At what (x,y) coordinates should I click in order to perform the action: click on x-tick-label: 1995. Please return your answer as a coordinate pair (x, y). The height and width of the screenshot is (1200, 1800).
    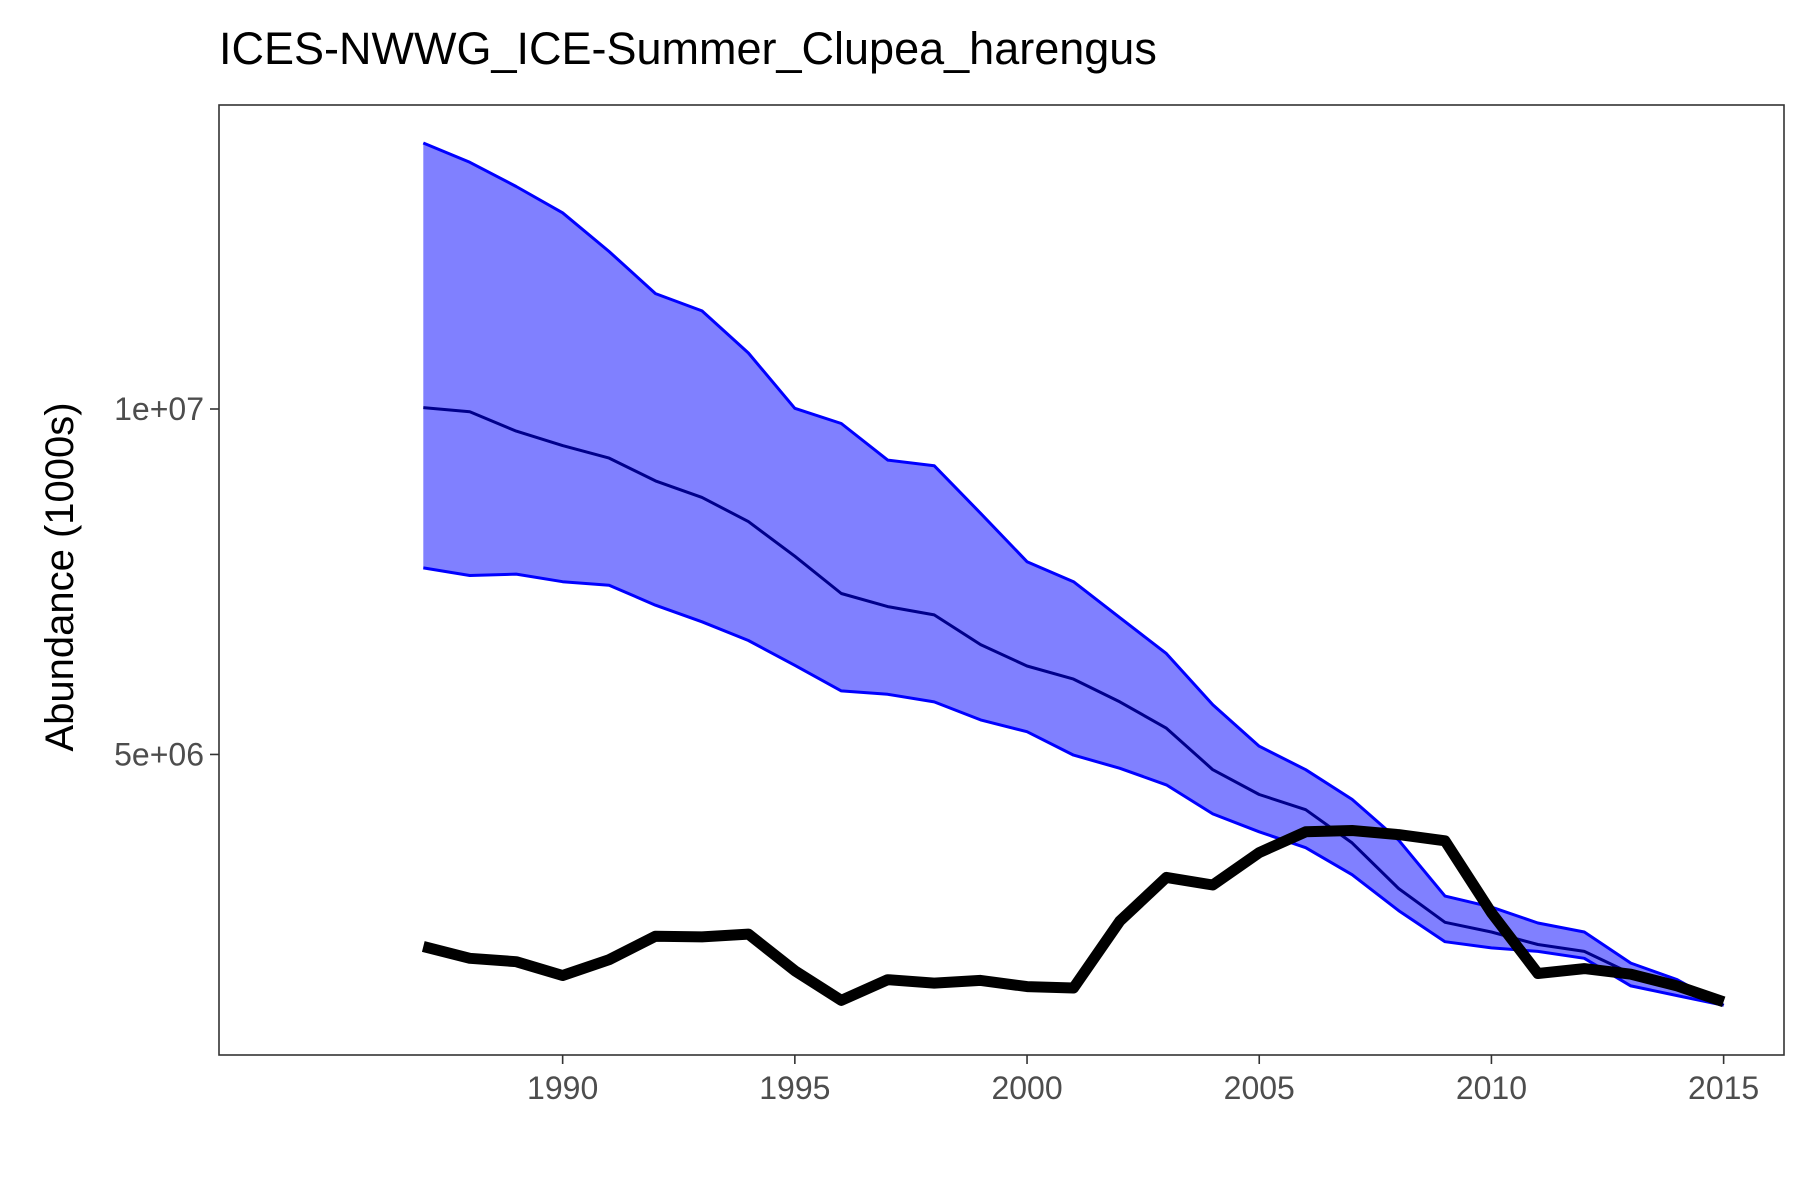
    Looking at the image, I should click on (794, 1088).